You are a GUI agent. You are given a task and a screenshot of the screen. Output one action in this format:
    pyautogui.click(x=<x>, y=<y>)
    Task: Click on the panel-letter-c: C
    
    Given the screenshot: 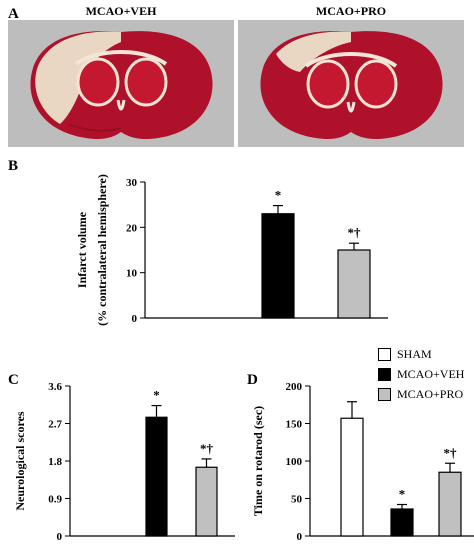 What is the action you would take?
    pyautogui.click(x=13, y=380)
    